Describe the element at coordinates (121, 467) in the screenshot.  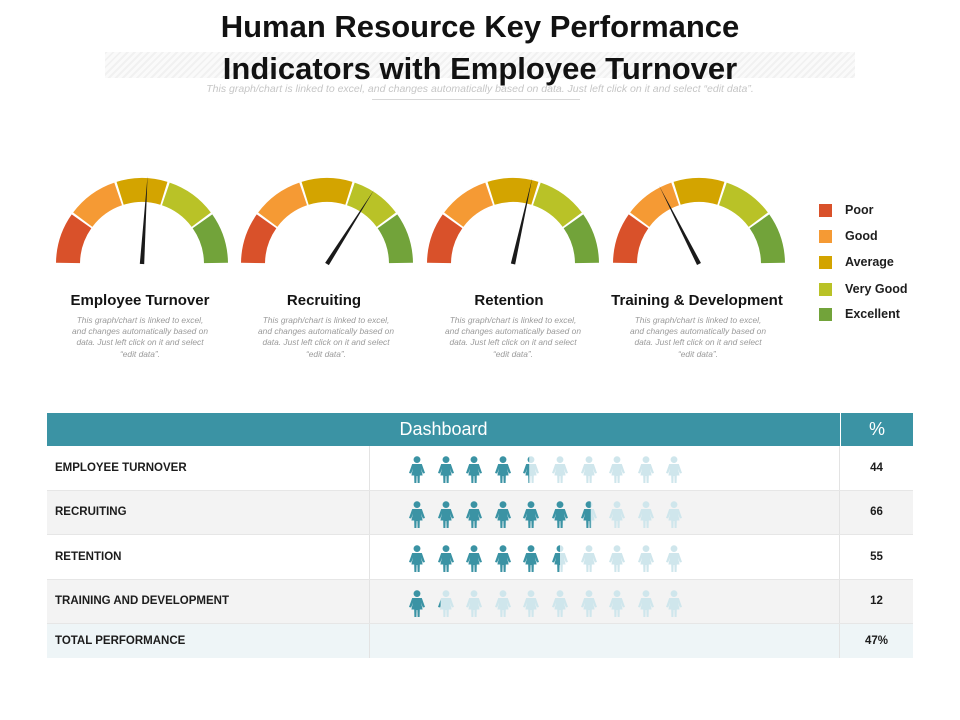
I see `row-name: EMPLOYEE TURNOVER` at that location.